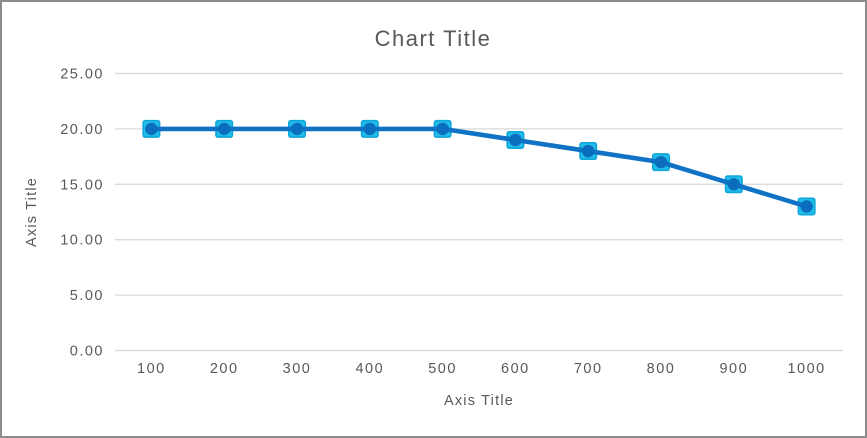 Image resolution: width=867 pixels, height=438 pixels. I want to click on x-tick-labels: 100 200 300 400 500 600 700 800 900 1000, so click(481, 369).